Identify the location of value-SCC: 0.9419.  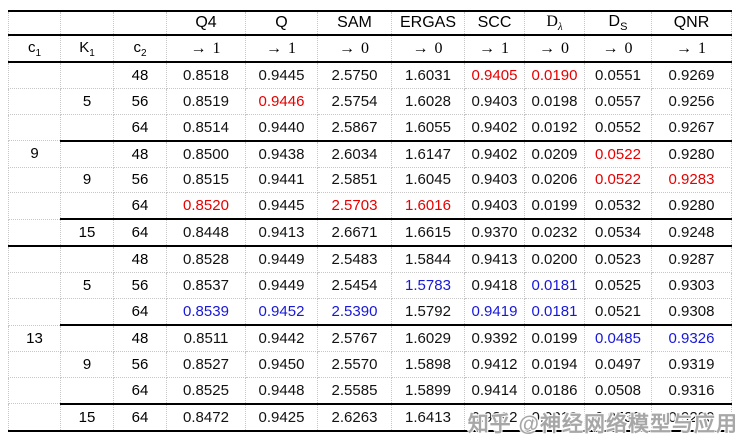
(494, 312).